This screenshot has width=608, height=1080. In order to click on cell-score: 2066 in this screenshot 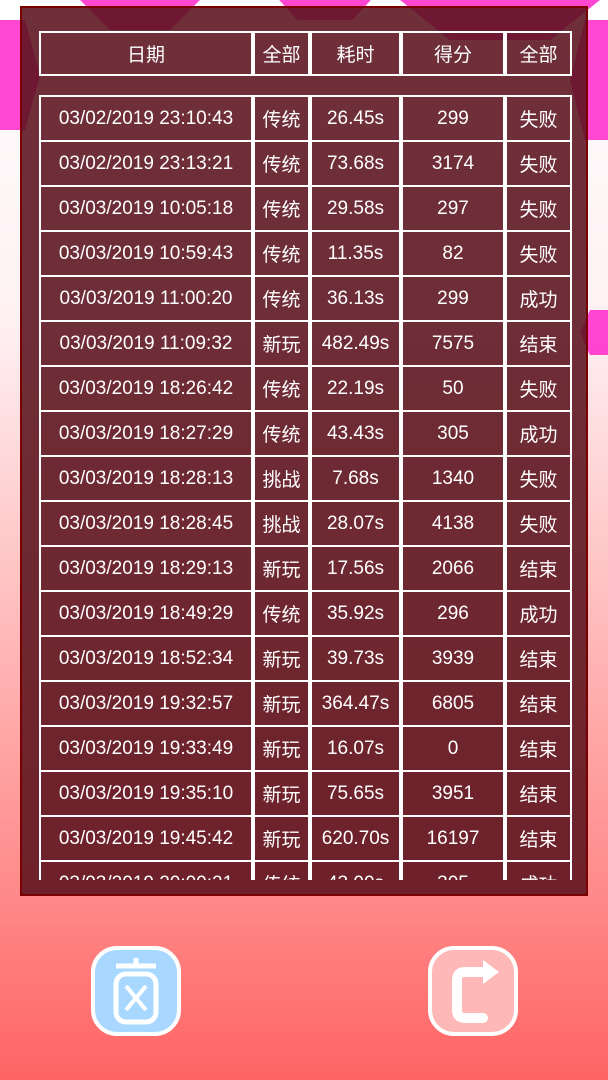, I will do `click(453, 567)`.